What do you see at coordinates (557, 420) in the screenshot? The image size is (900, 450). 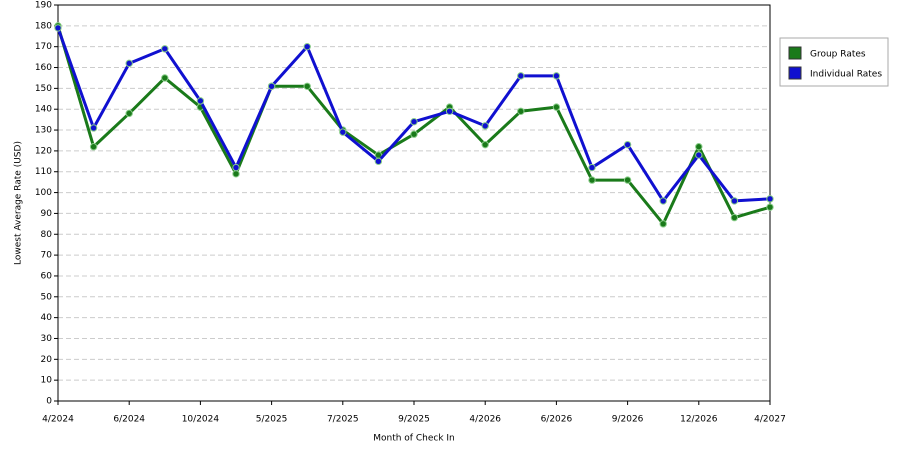 I see `x-tick-label: 6/2026` at bounding box center [557, 420].